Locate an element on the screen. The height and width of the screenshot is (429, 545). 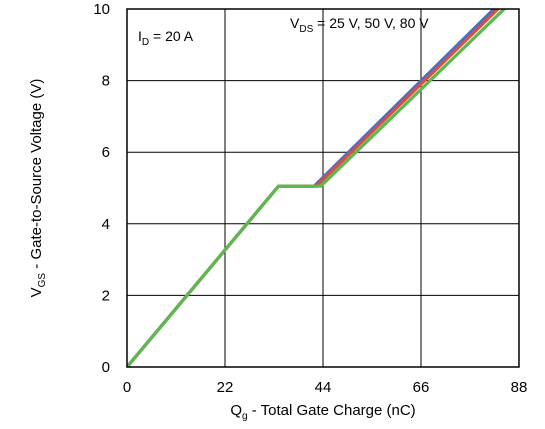
id-annotation: ID = 20 A is located at coordinates (166, 38).